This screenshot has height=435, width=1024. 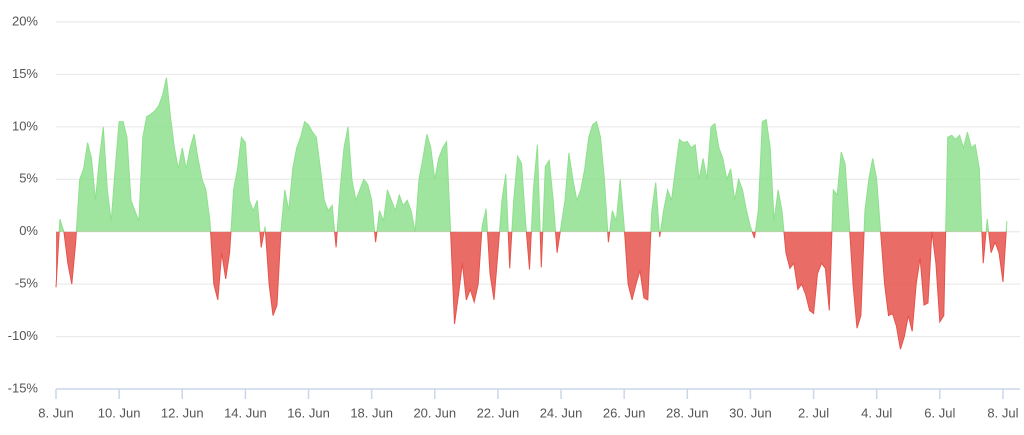 What do you see at coordinates (119, 412) in the screenshot?
I see `x-tick-label: 10. Jun` at bounding box center [119, 412].